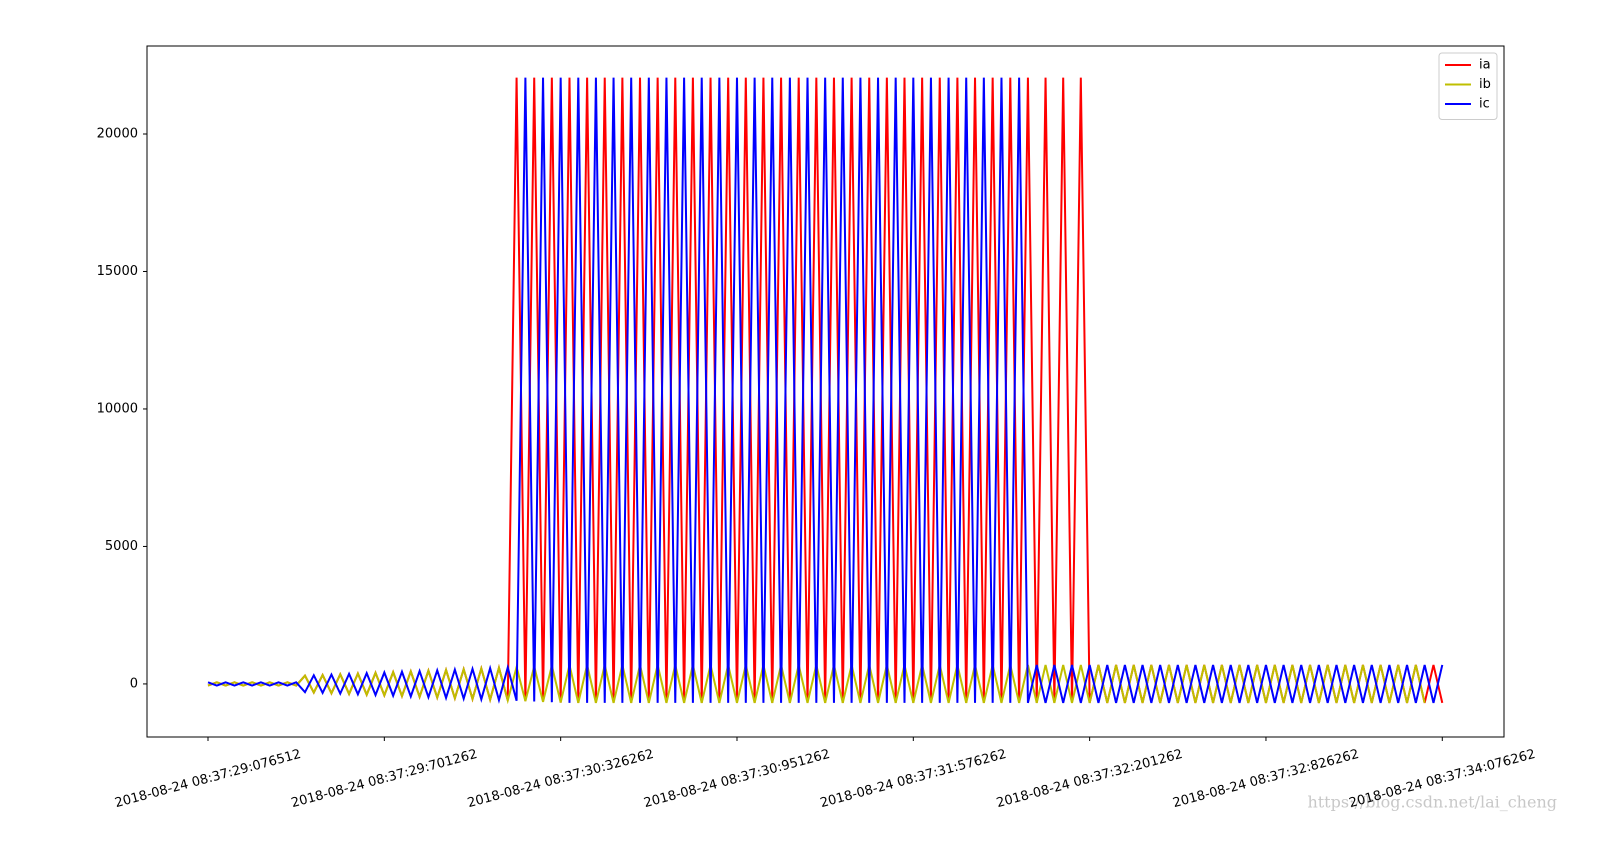 The height and width of the screenshot is (850, 1622). I want to click on y-tick-label: 0, so click(134, 683).